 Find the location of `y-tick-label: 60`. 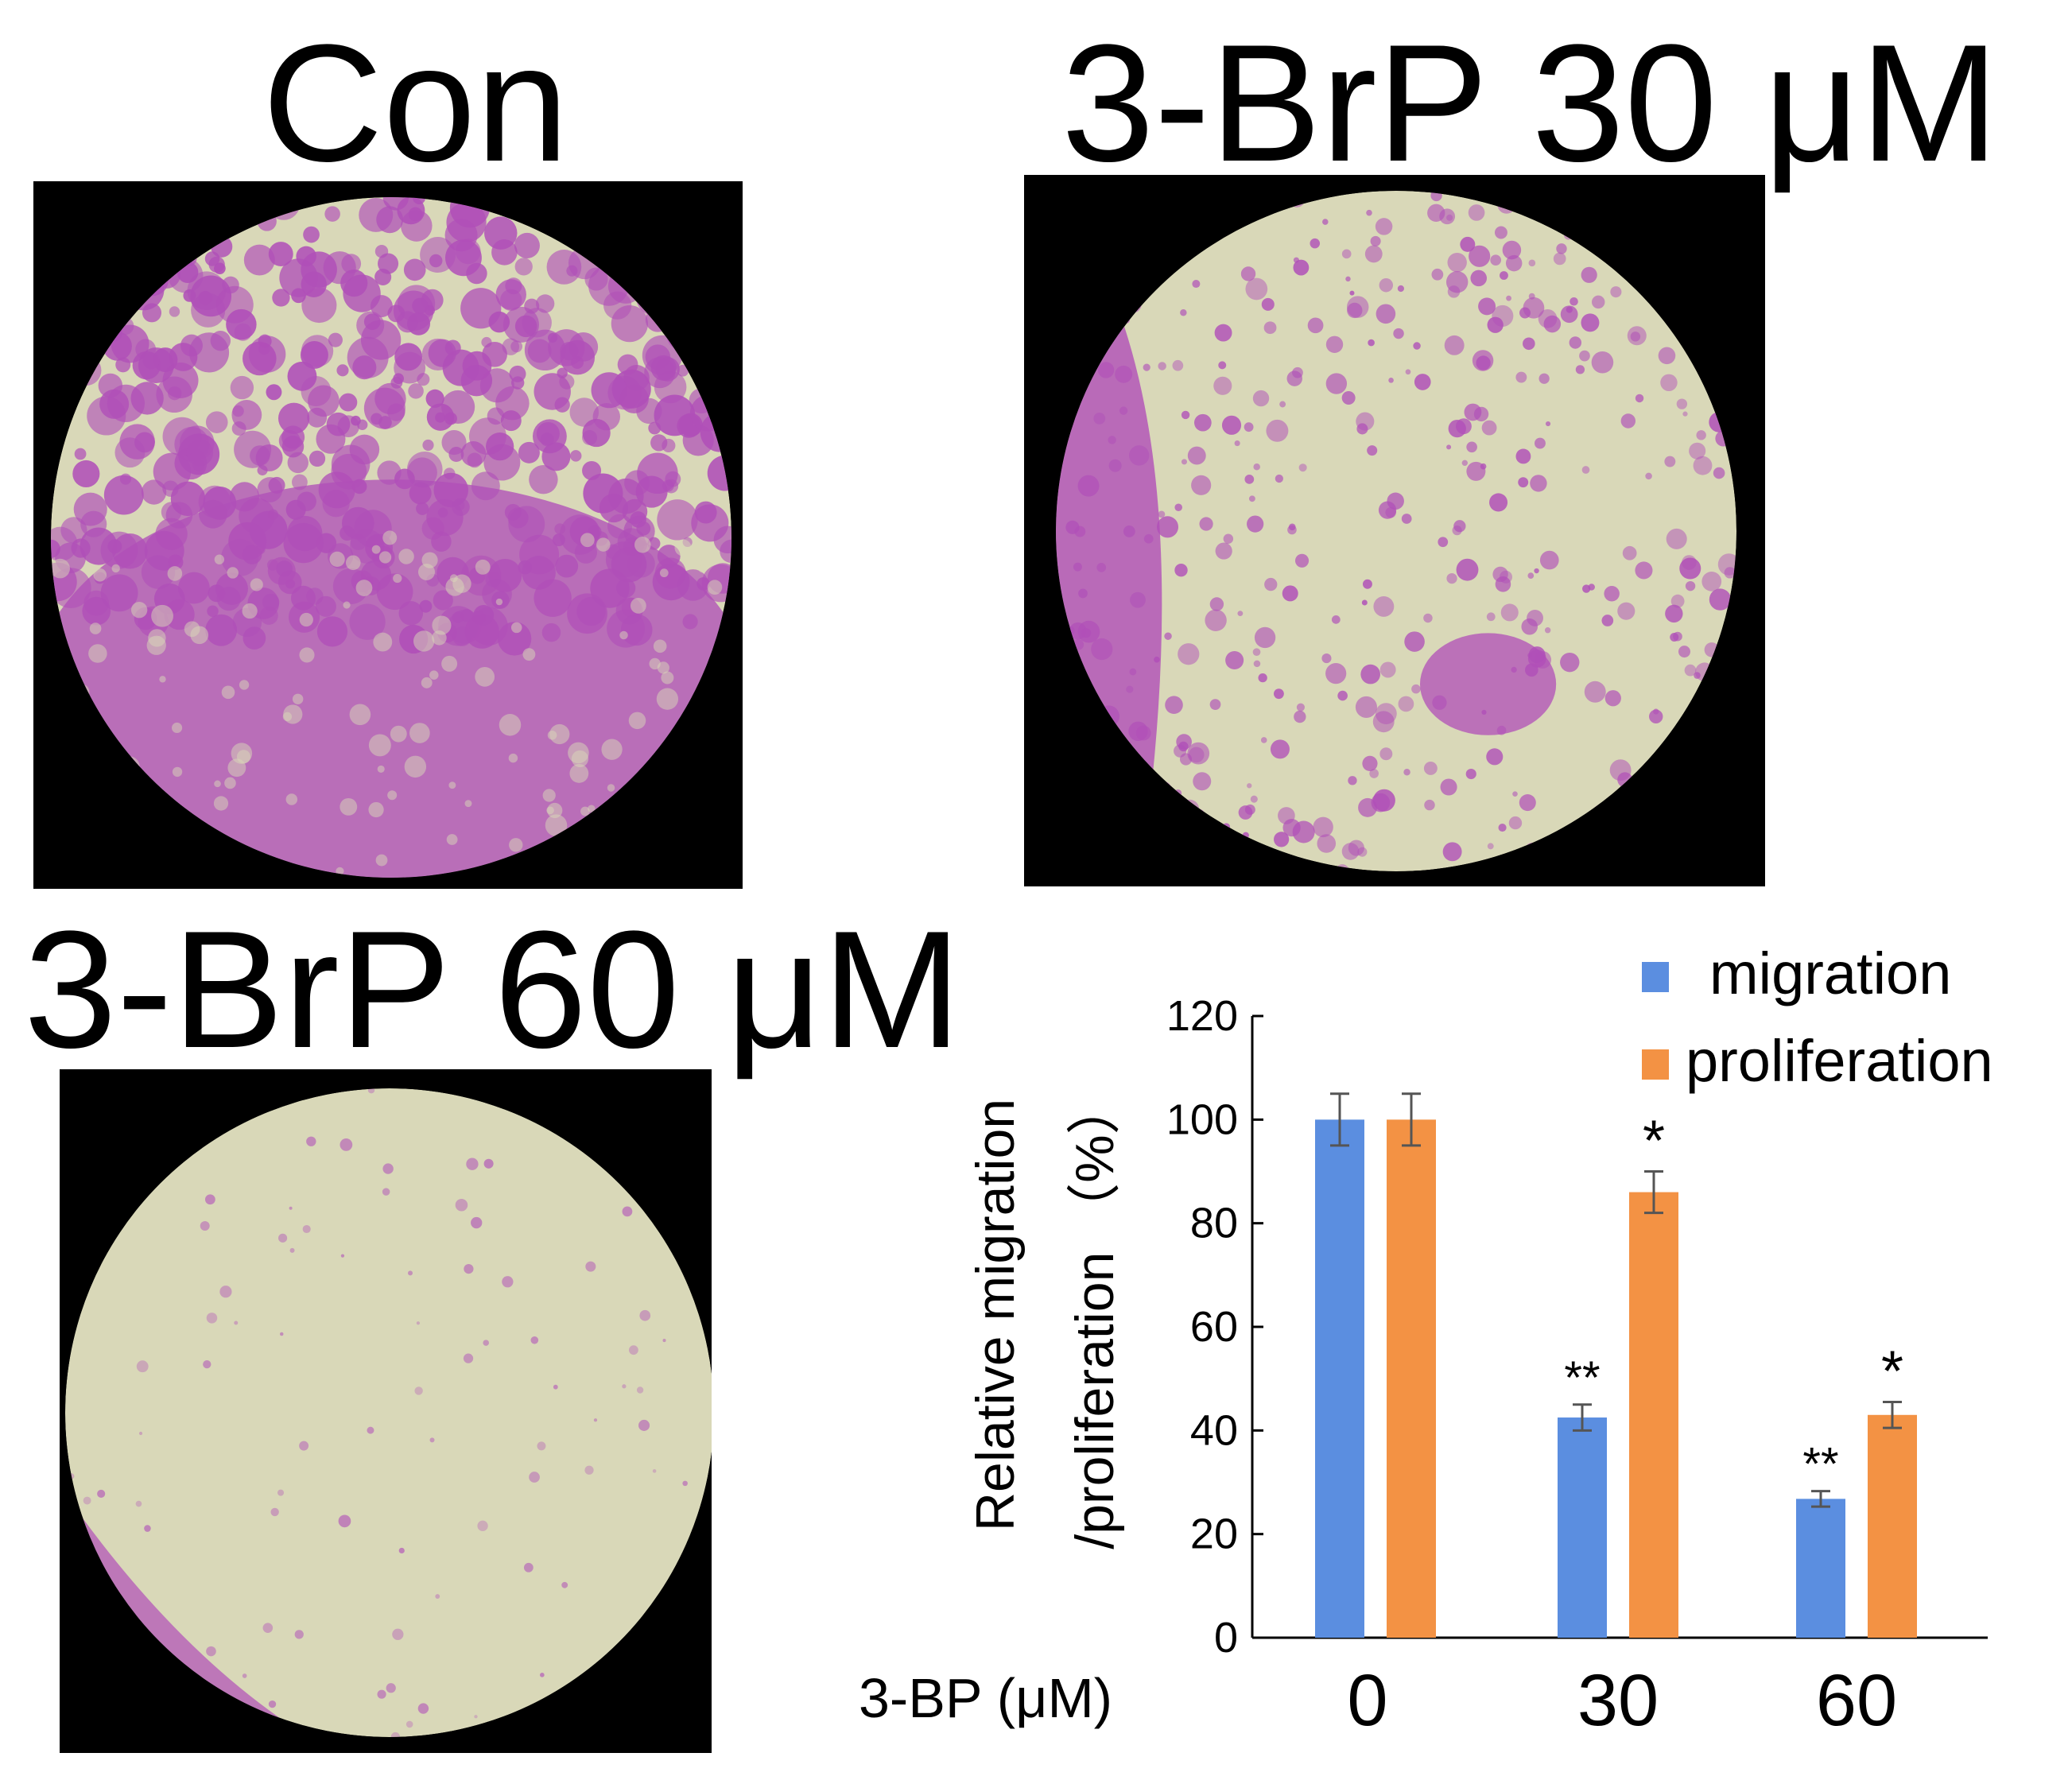

y-tick-label: 60 is located at coordinates (1214, 1327).